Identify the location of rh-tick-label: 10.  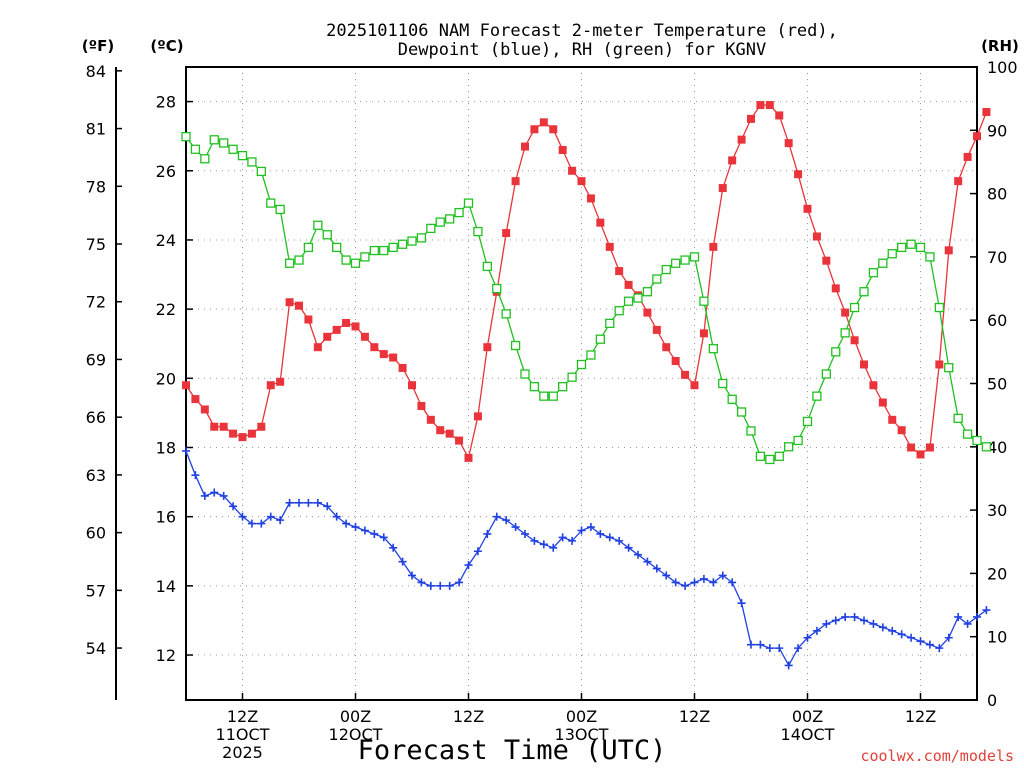
(997, 637).